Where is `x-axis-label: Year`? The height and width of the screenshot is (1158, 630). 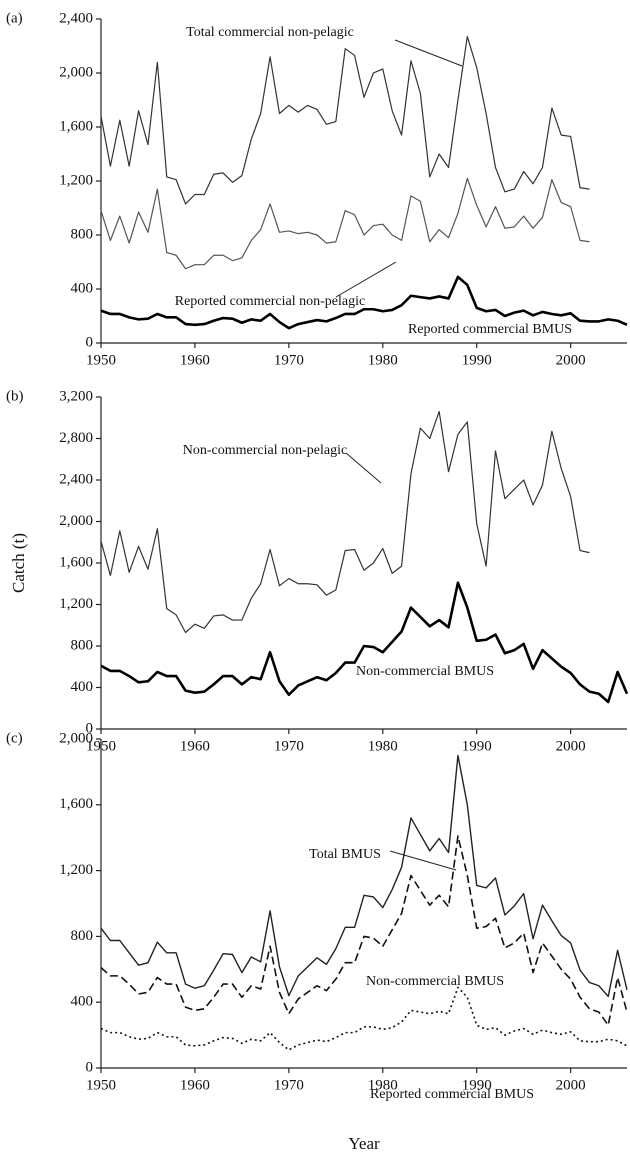
x-axis-label: Year is located at coordinates (364, 1143).